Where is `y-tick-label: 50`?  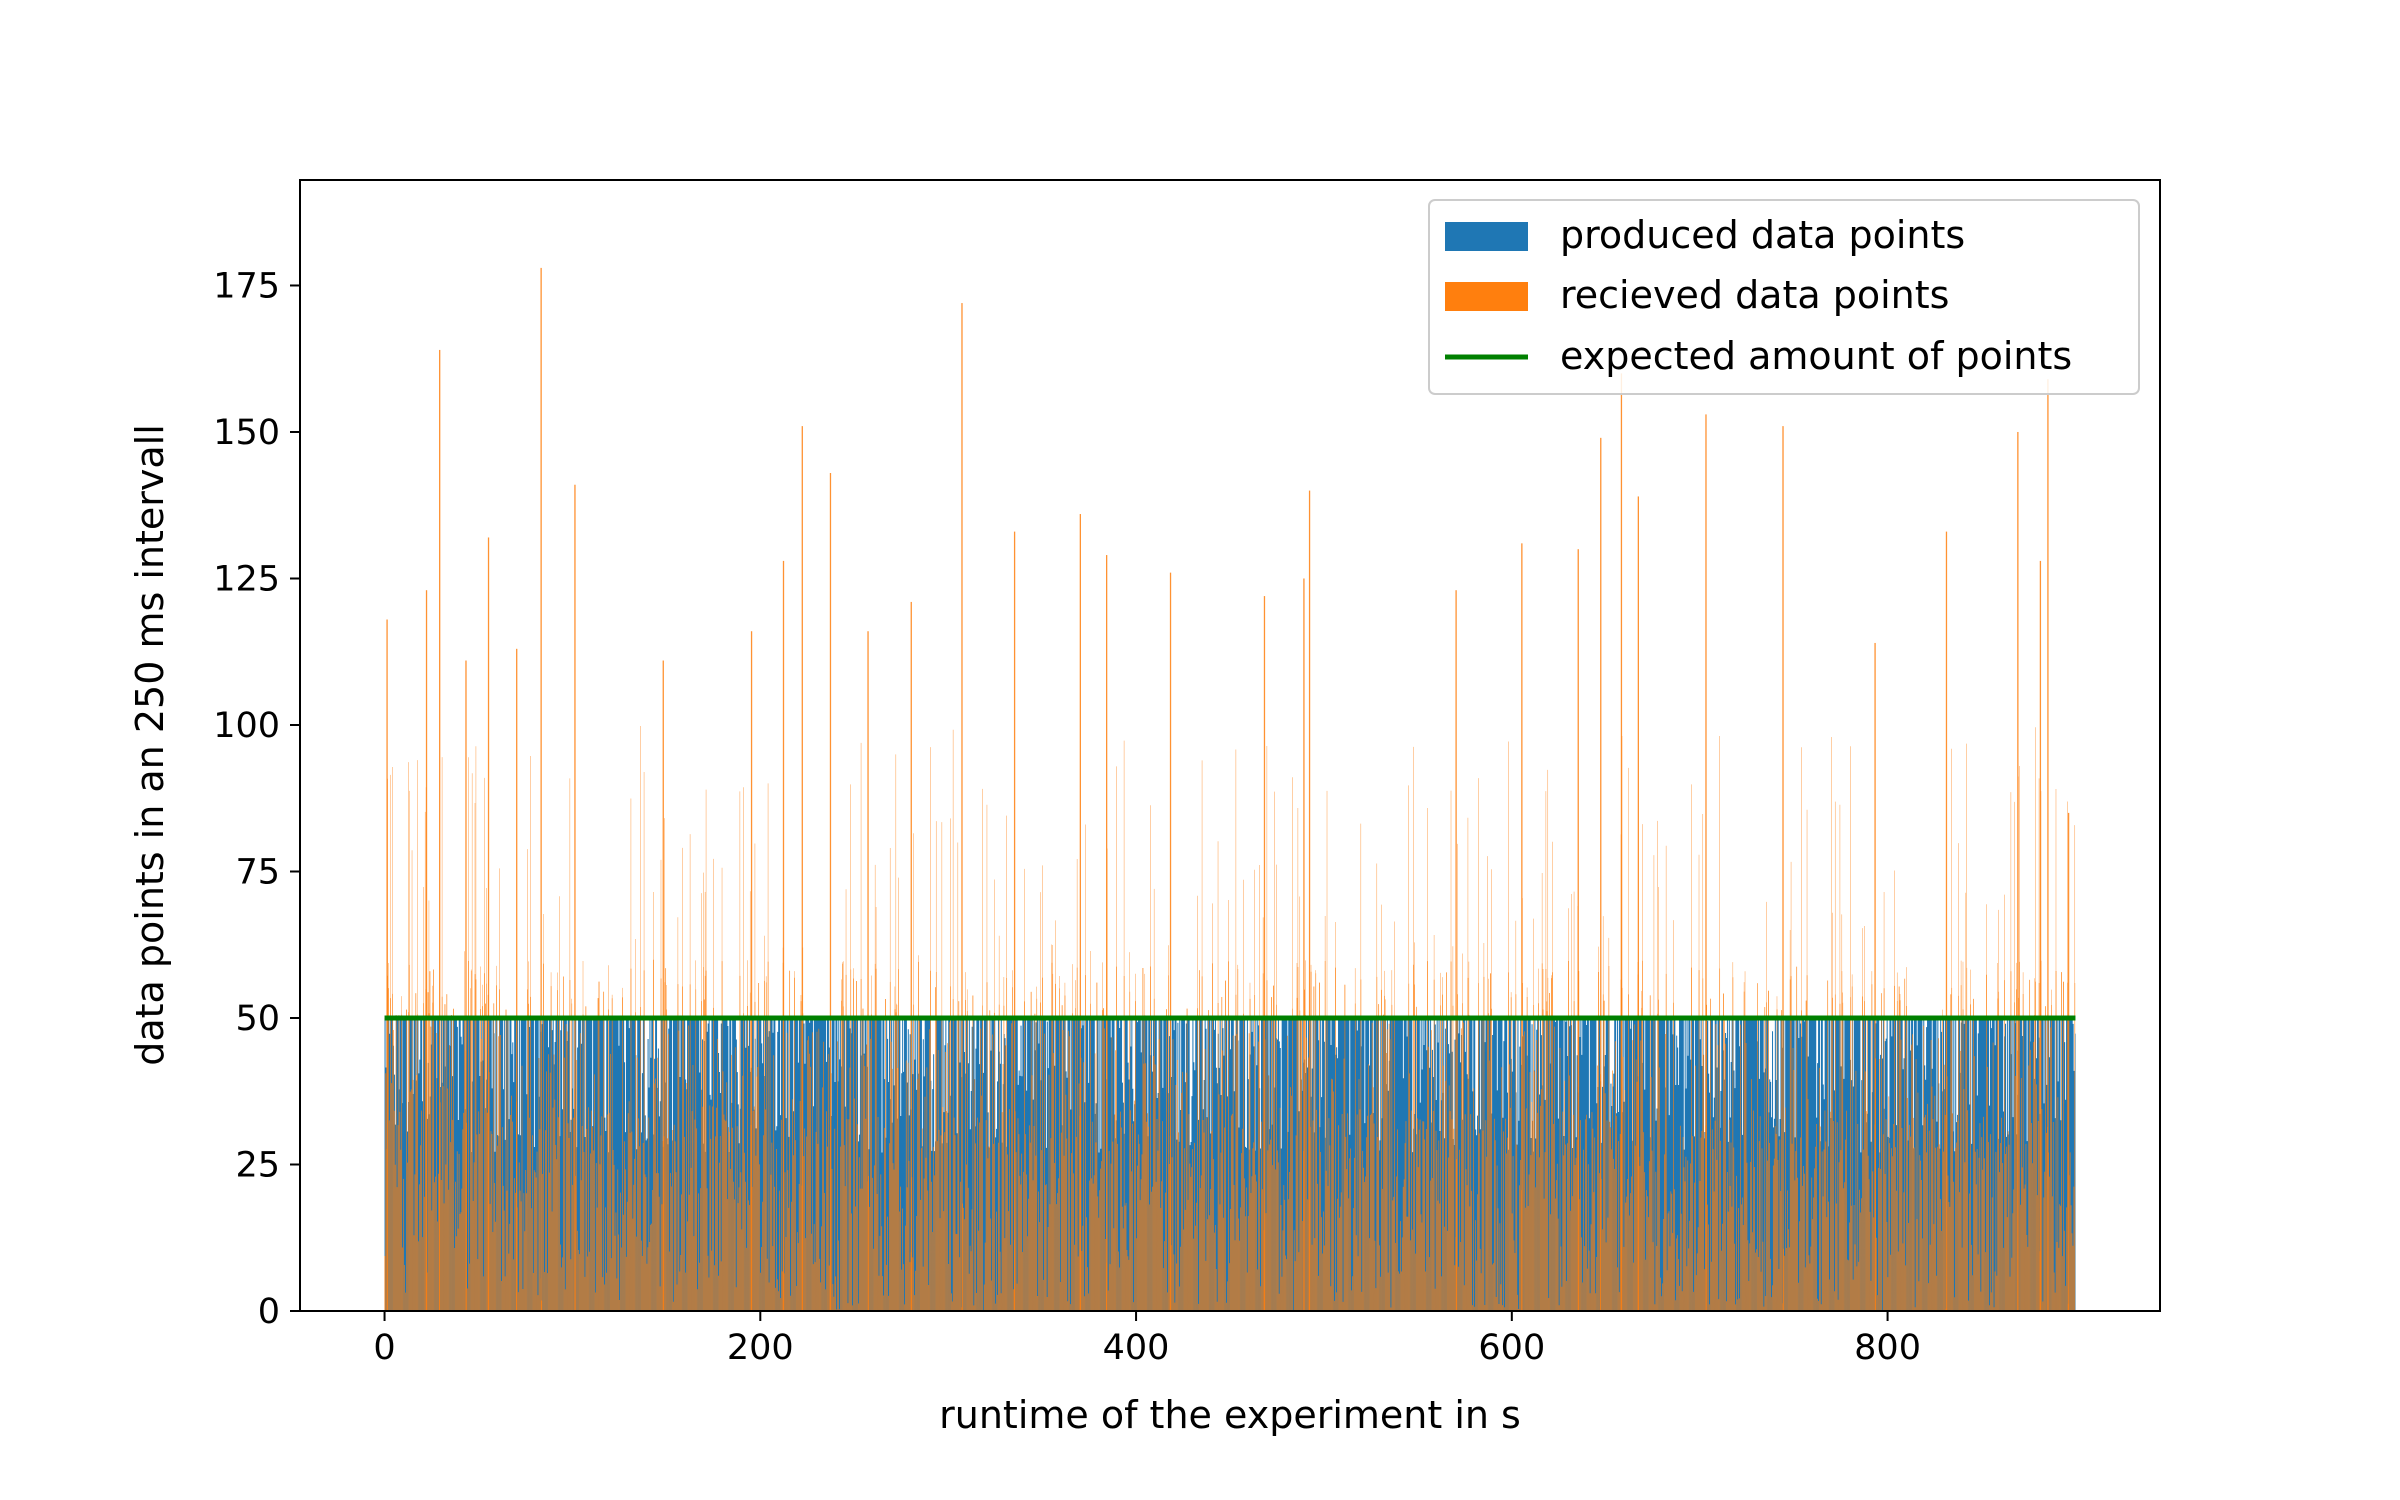 y-tick-label: 50 is located at coordinates (257, 1019).